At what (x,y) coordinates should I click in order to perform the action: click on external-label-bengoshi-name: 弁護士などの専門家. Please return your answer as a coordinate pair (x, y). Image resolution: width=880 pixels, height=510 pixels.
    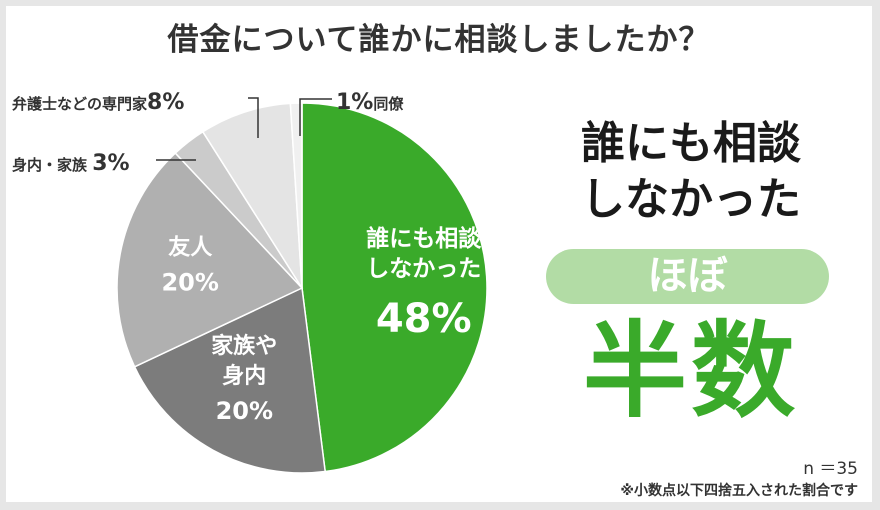
    Looking at the image, I should click on (80, 104).